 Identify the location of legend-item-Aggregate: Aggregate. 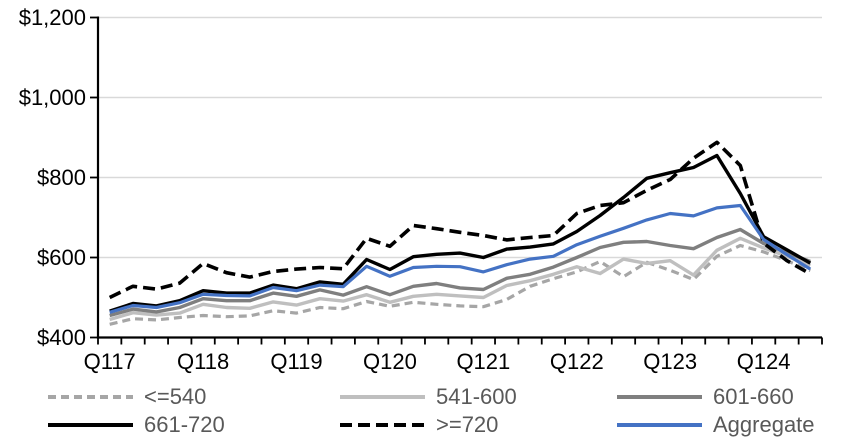
(734, 425).